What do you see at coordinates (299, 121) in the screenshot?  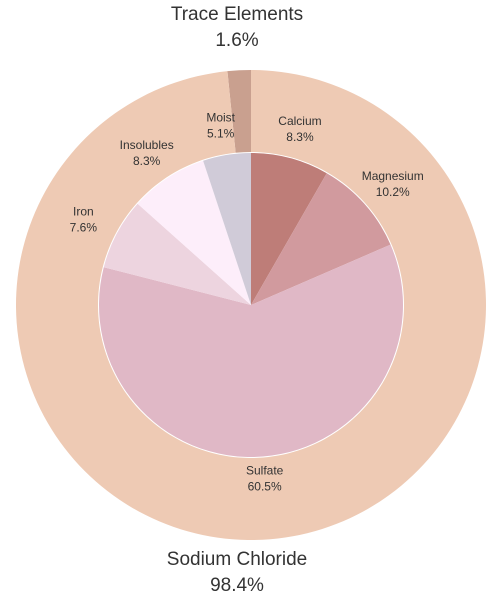 I see `inner-label-name-calcium: Calcium` at bounding box center [299, 121].